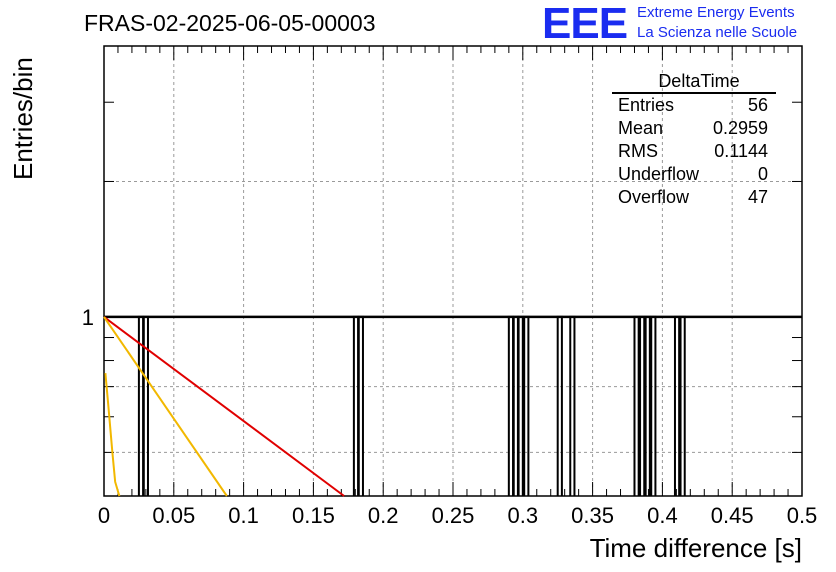 Image resolution: width=836 pixels, height=572 pixels. Describe the element at coordinates (694, 82) in the screenshot. I see `stats-title: DeltaTime` at that location.